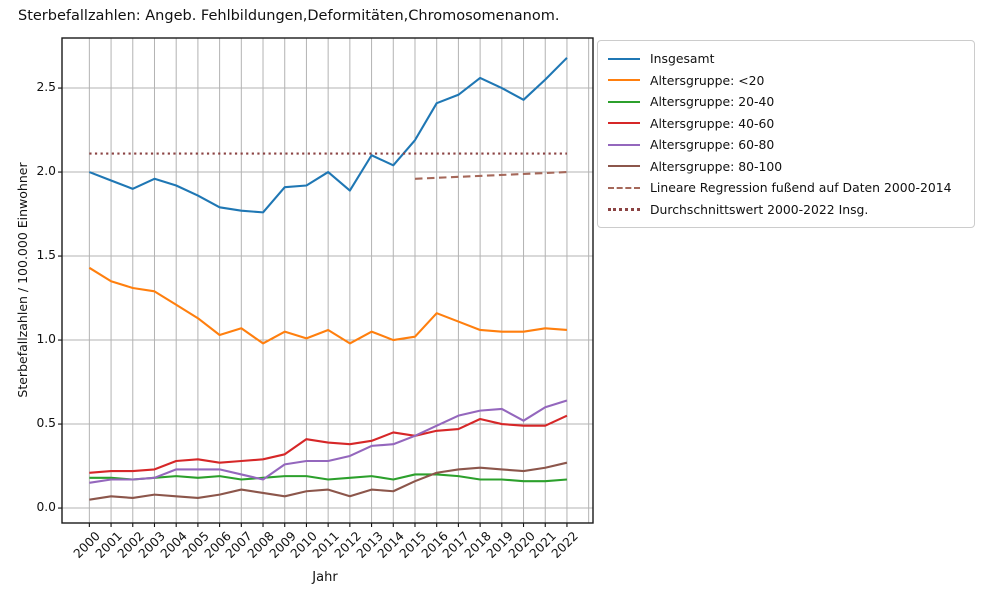  What do you see at coordinates (712, 102) in the screenshot?
I see `legend-item-label: Altersgruppe: 20-40` at bounding box center [712, 102].